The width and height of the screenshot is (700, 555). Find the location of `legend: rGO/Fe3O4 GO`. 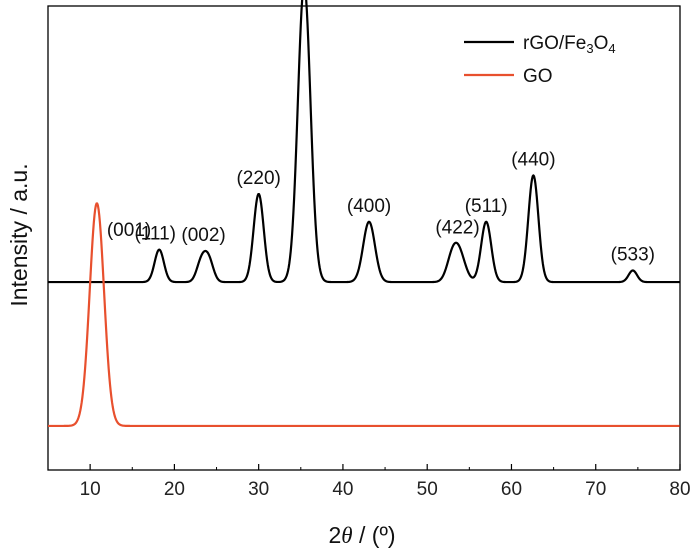

legend: rGO/Fe3O4 GO is located at coordinates (540, 60).